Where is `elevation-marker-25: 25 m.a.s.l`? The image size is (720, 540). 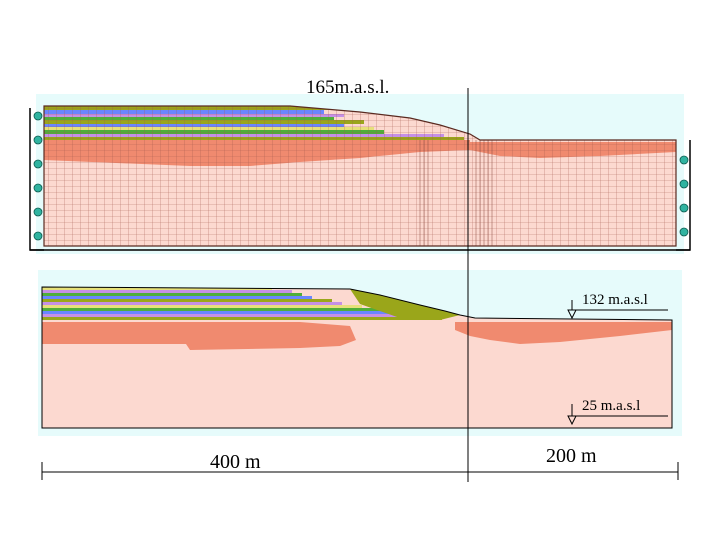
elevation-marker-25: 25 m.a.s.l is located at coordinates (617, 412).